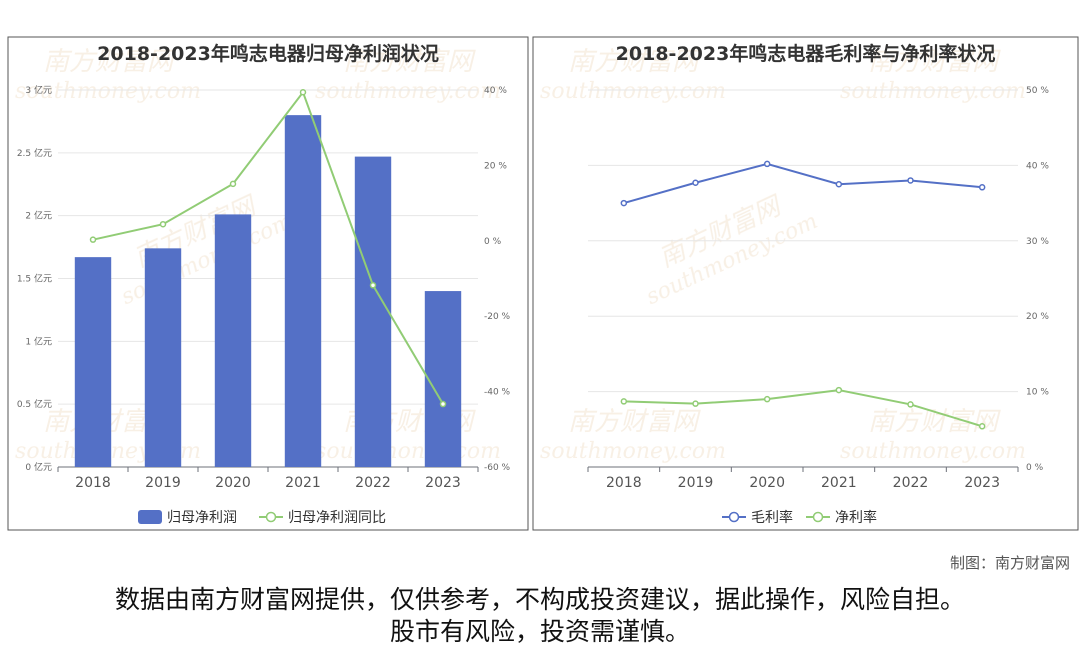 The width and height of the screenshot is (1080, 648). I want to click on y-right-tick-label: -40 %, so click(497, 393).